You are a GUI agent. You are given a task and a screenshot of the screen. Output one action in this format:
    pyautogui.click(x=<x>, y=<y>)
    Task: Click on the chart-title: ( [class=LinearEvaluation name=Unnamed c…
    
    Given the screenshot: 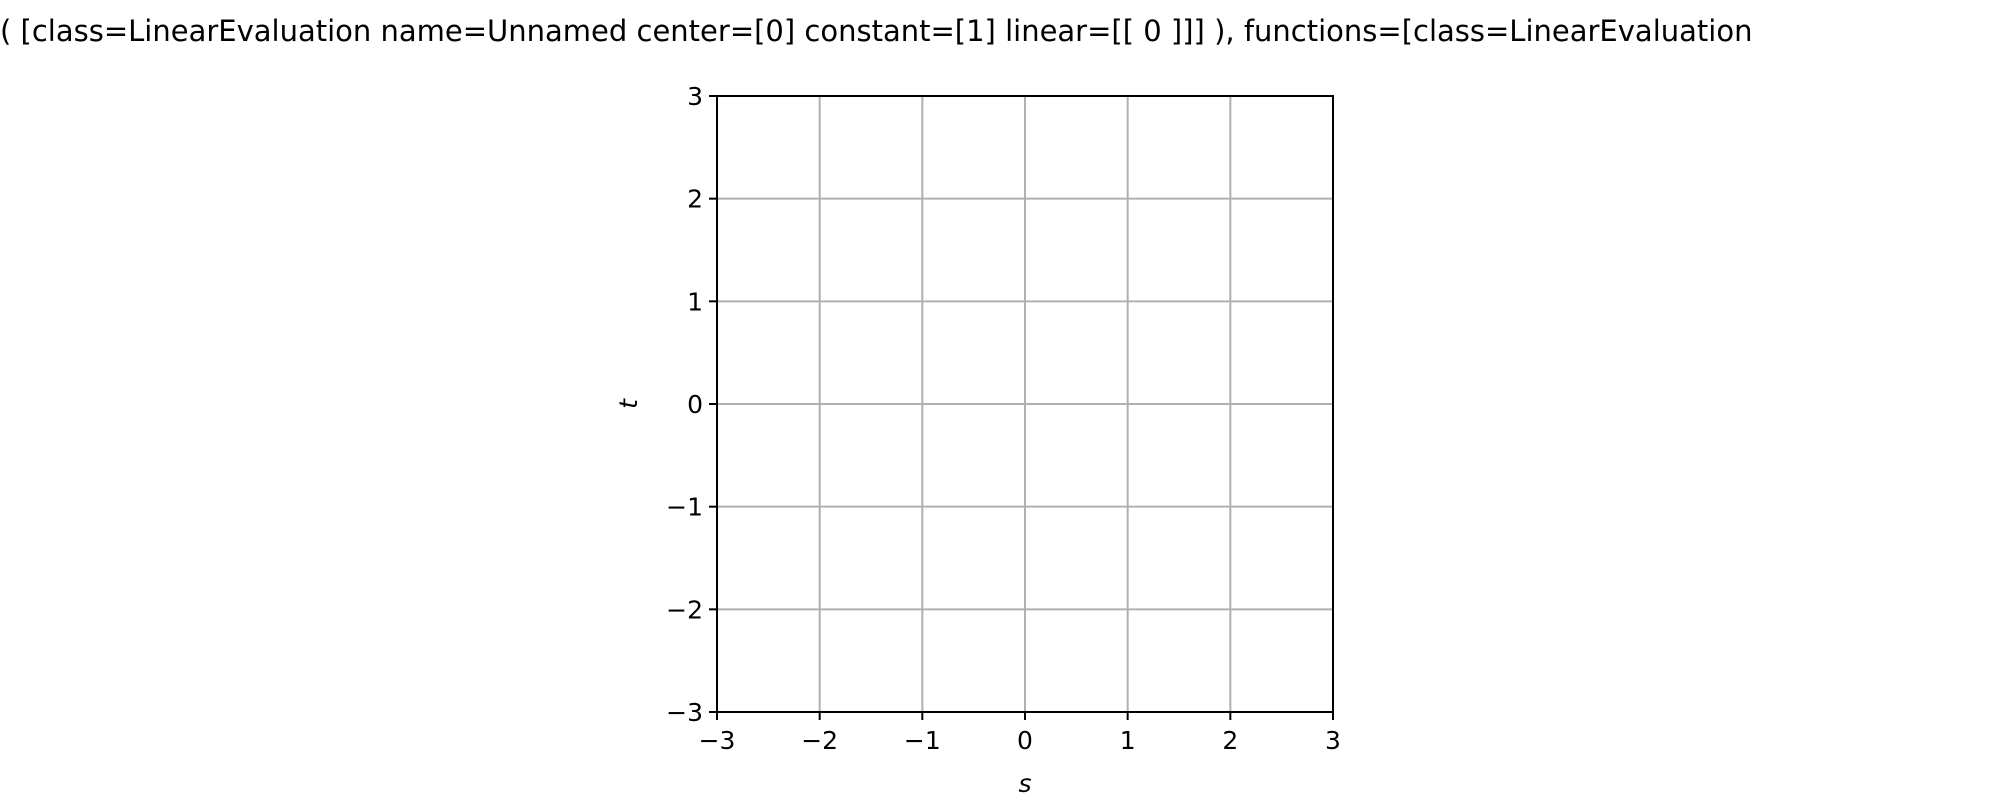 What is the action you would take?
    pyautogui.click(x=876, y=31)
    